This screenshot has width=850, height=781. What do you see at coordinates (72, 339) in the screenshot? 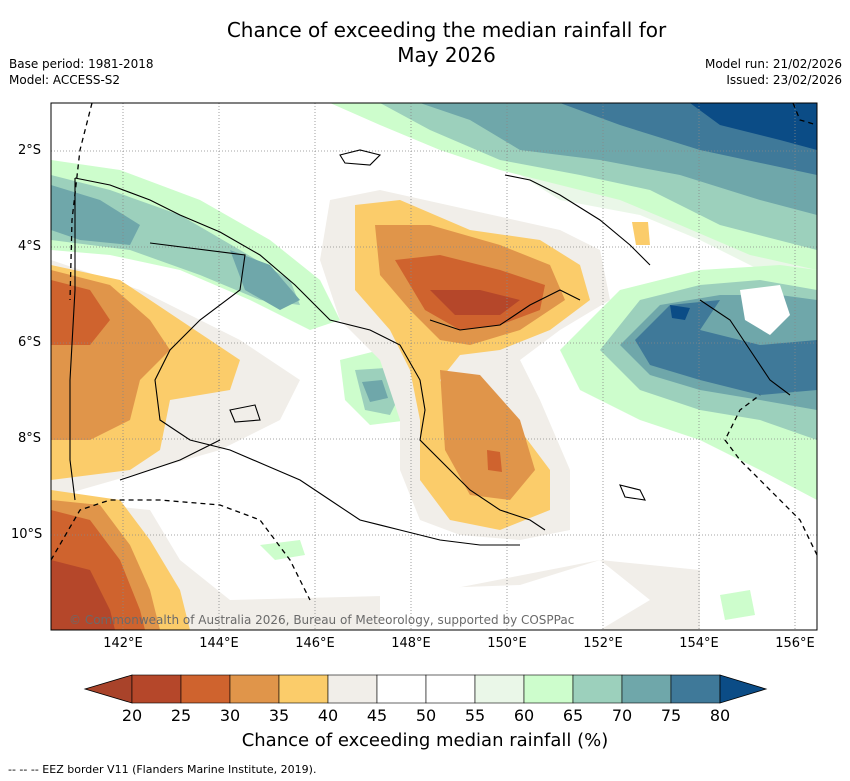
I see `west-border` at bounding box center [72, 339].